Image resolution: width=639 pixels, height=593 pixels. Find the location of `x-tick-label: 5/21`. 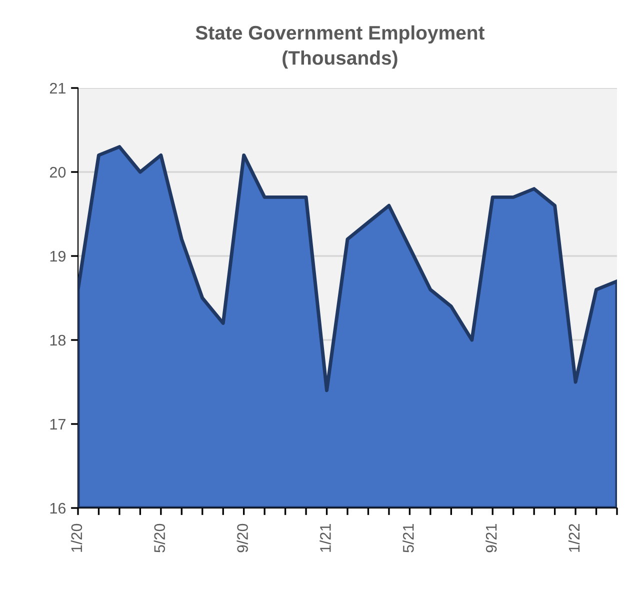

x-tick-label: 5/21 is located at coordinates (408, 538).